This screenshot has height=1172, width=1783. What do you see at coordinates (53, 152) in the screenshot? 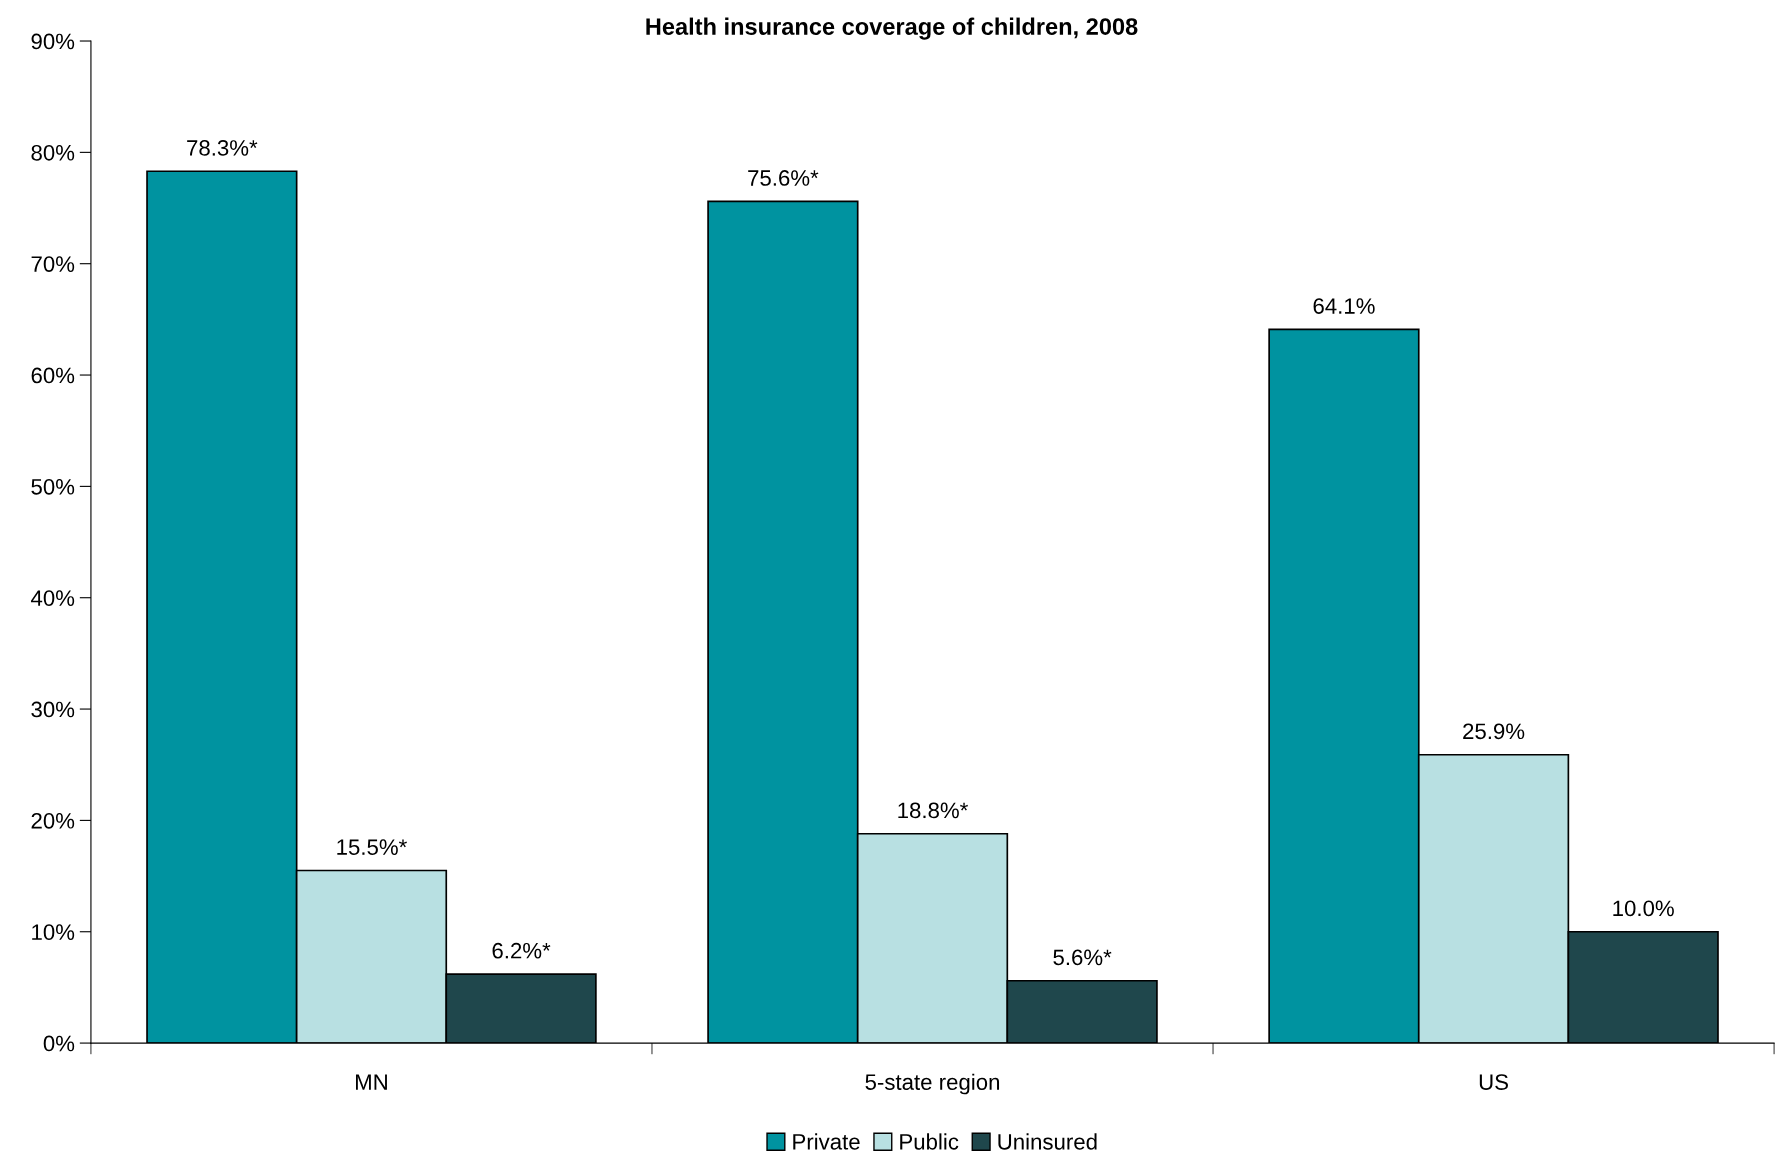
I see `y-tick-label: 80%` at bounding box center [53, 152].